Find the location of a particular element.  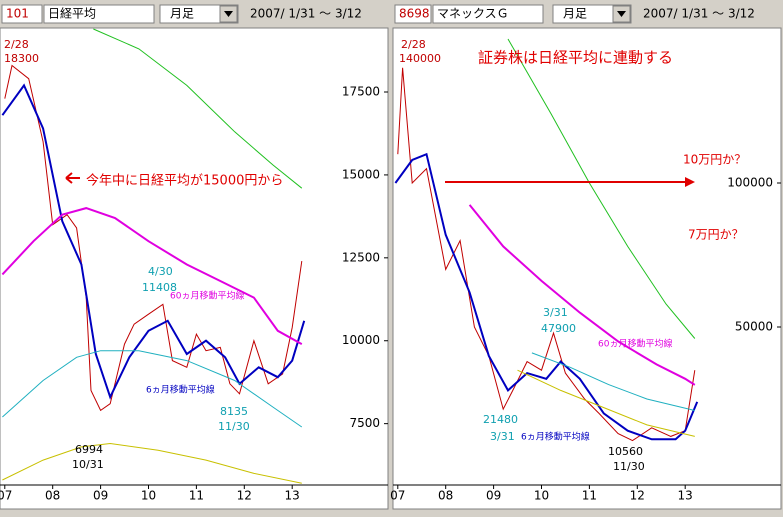

annotation: 21480 is located at coordinates (500, 419).